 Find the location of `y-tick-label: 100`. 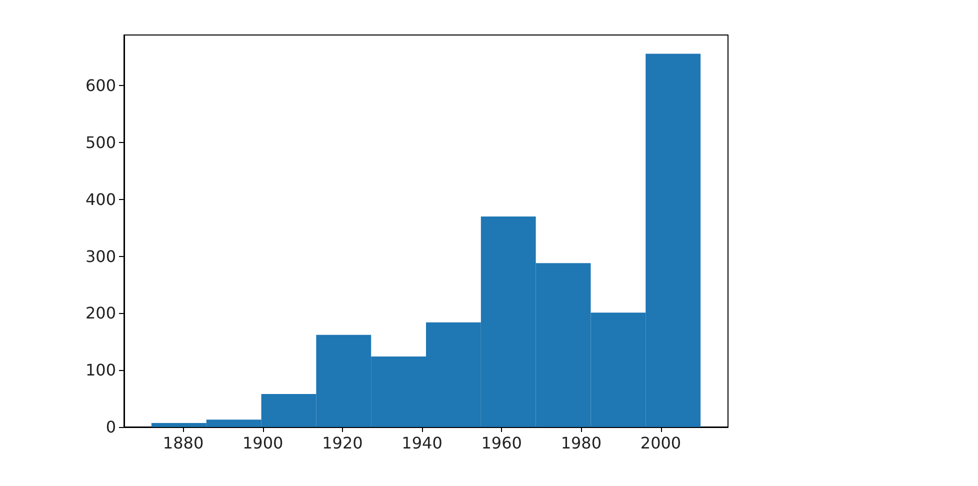

y-tick-label: 100 is located at coordinates (100, 370).